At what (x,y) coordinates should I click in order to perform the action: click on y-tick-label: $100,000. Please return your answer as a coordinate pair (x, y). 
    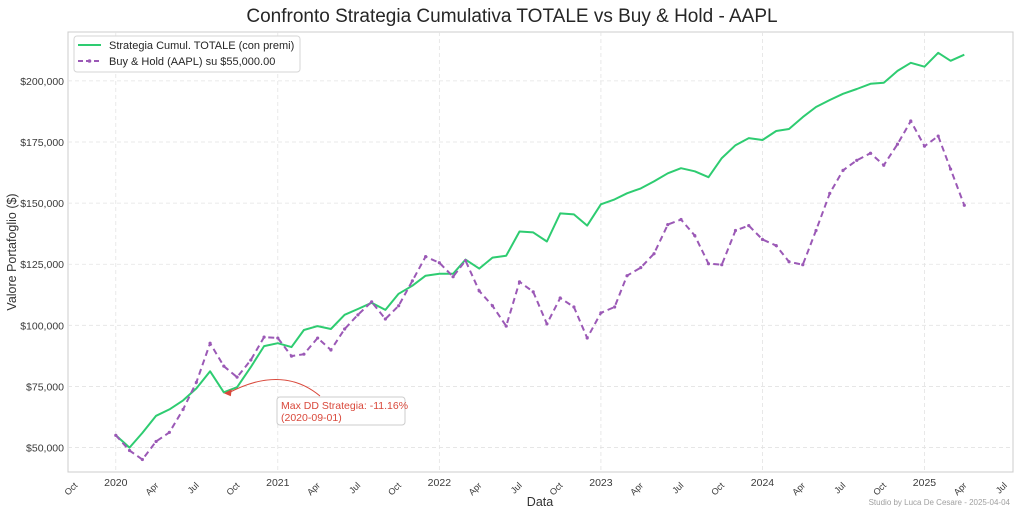
    Looking at the image, I should click on (42, 326).